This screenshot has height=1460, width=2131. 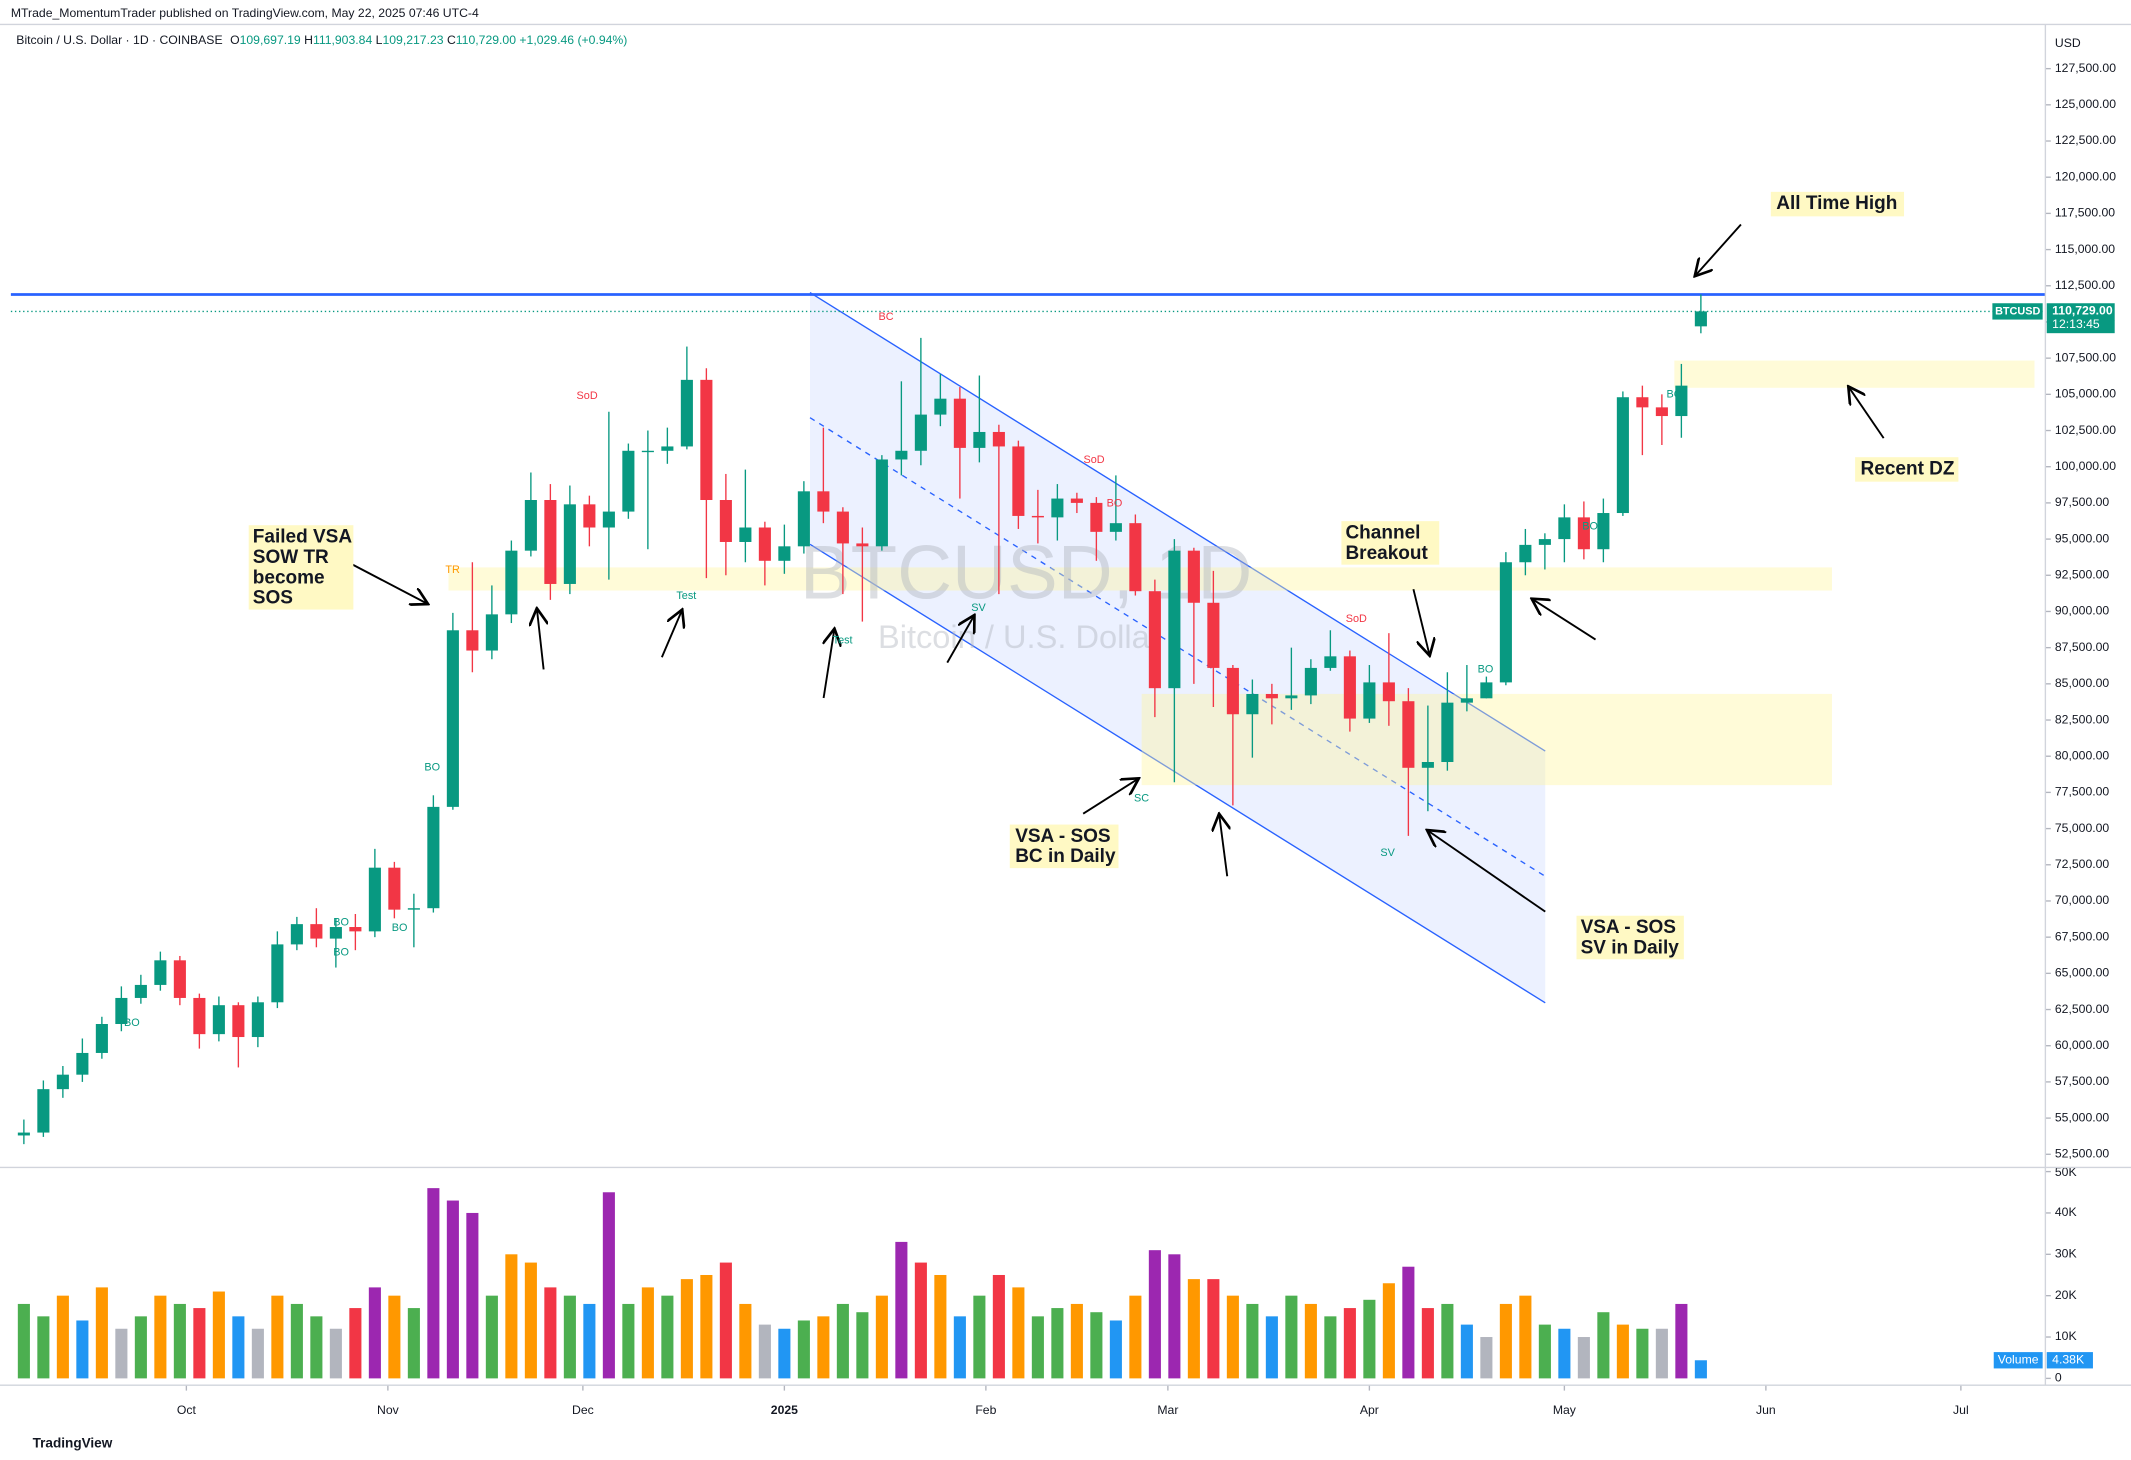 What do you see at coordinates (985, 1410) in the screenshot?
I see `x-tick-label: Feb` at bounding box center [985, 1410].